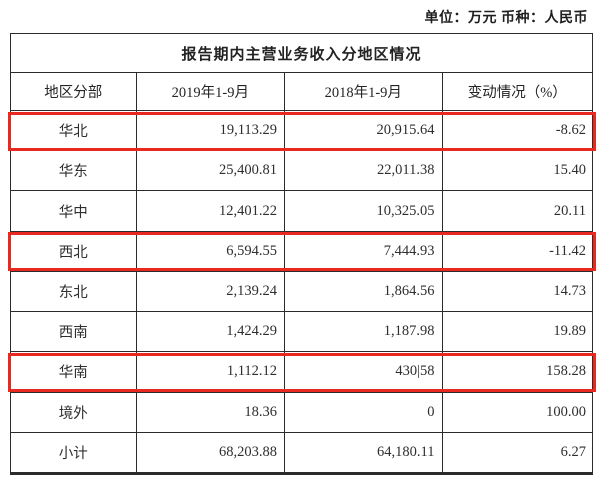 Image resolution: width=600 pixels, height=480 pixels. Describe the element at coordinates (364, 251) in the screenshot. I see `value-2018-cell: 7,444.93` at that location.